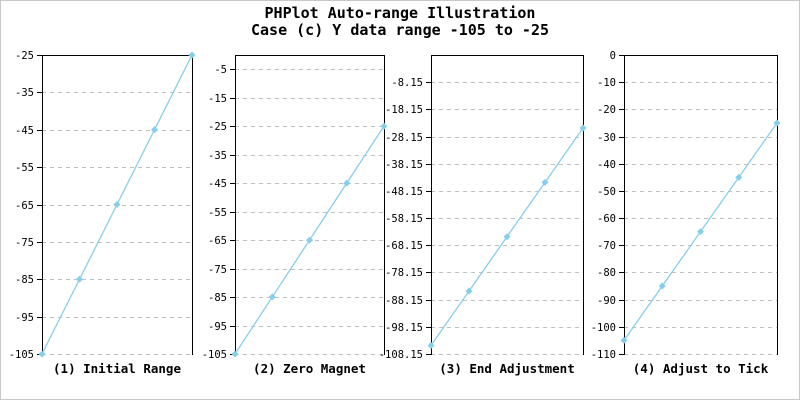 This screenshot has width=800, height=400. I want to click on y-tick-label: -30, so click(606, 138).